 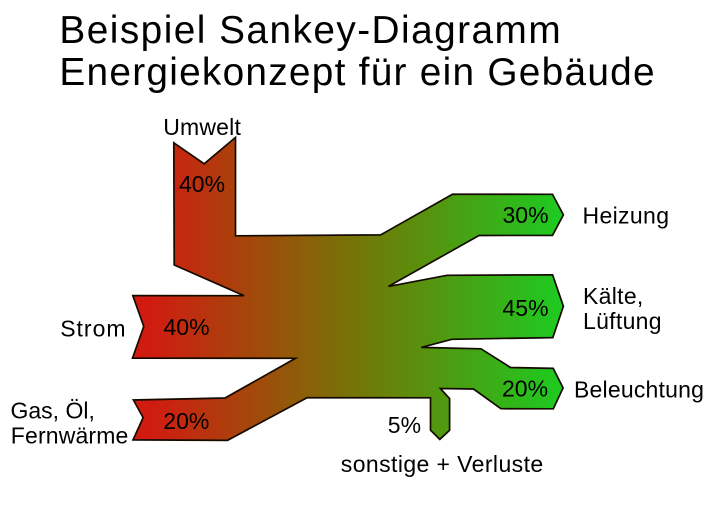 What do you see at coordinates (622, 321) in the screenshot?
I see `svg-text: Lüftung` at bounding box center [622, 321].